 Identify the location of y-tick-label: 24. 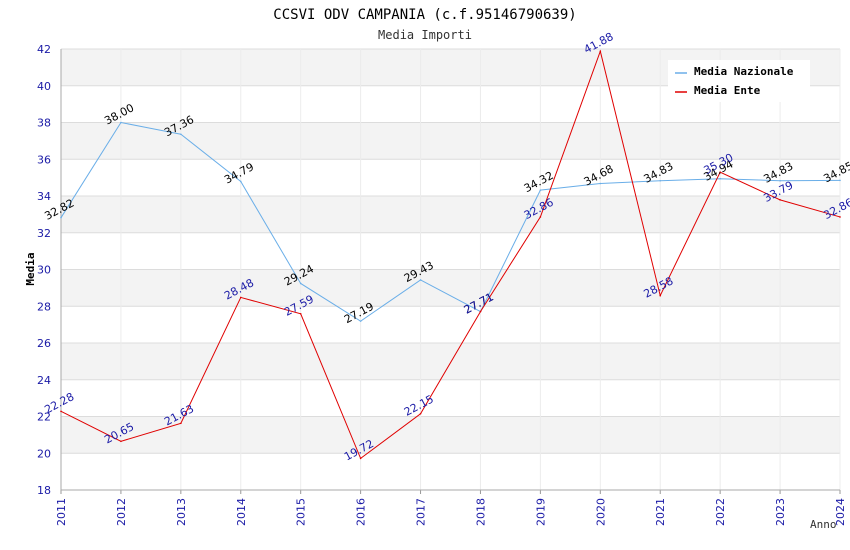
(44, 380).